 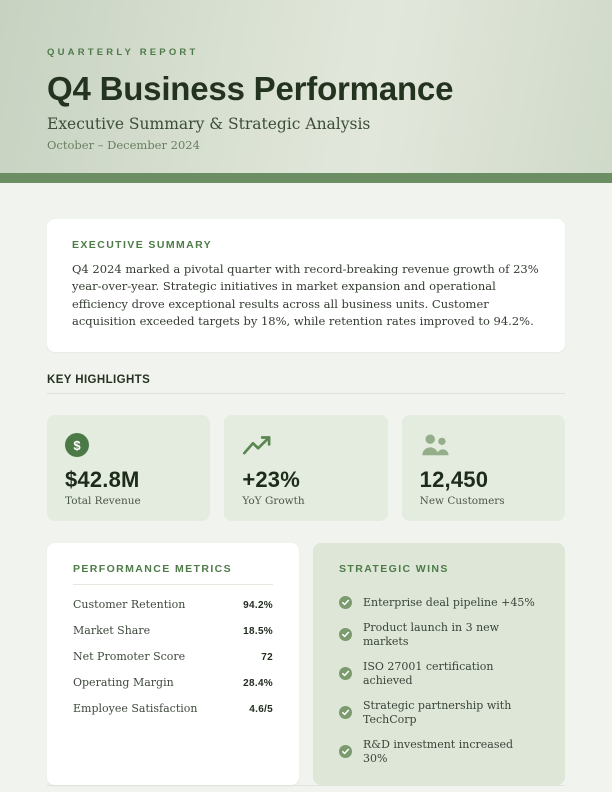 I want to click on metric-value: 94.2%, so click(x=258, y=605).